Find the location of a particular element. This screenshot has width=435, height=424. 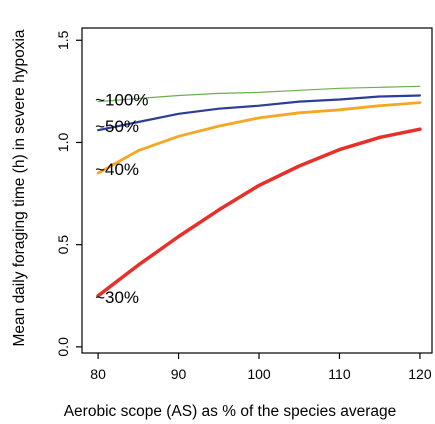

series-label: ~100% is located at coordinates (121, 100).